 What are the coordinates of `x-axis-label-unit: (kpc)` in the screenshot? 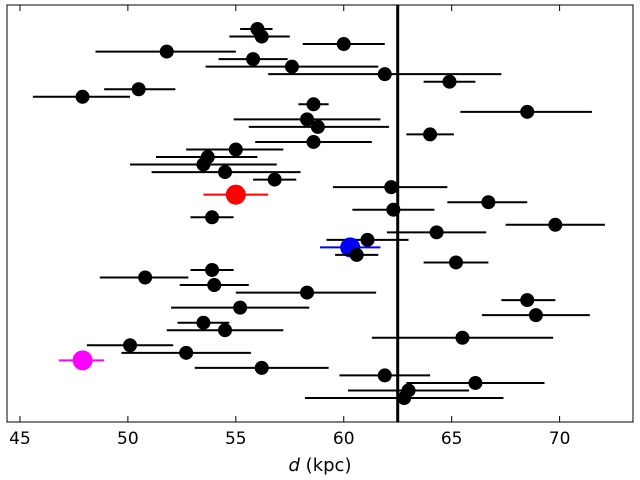 It's located at (326, 465).